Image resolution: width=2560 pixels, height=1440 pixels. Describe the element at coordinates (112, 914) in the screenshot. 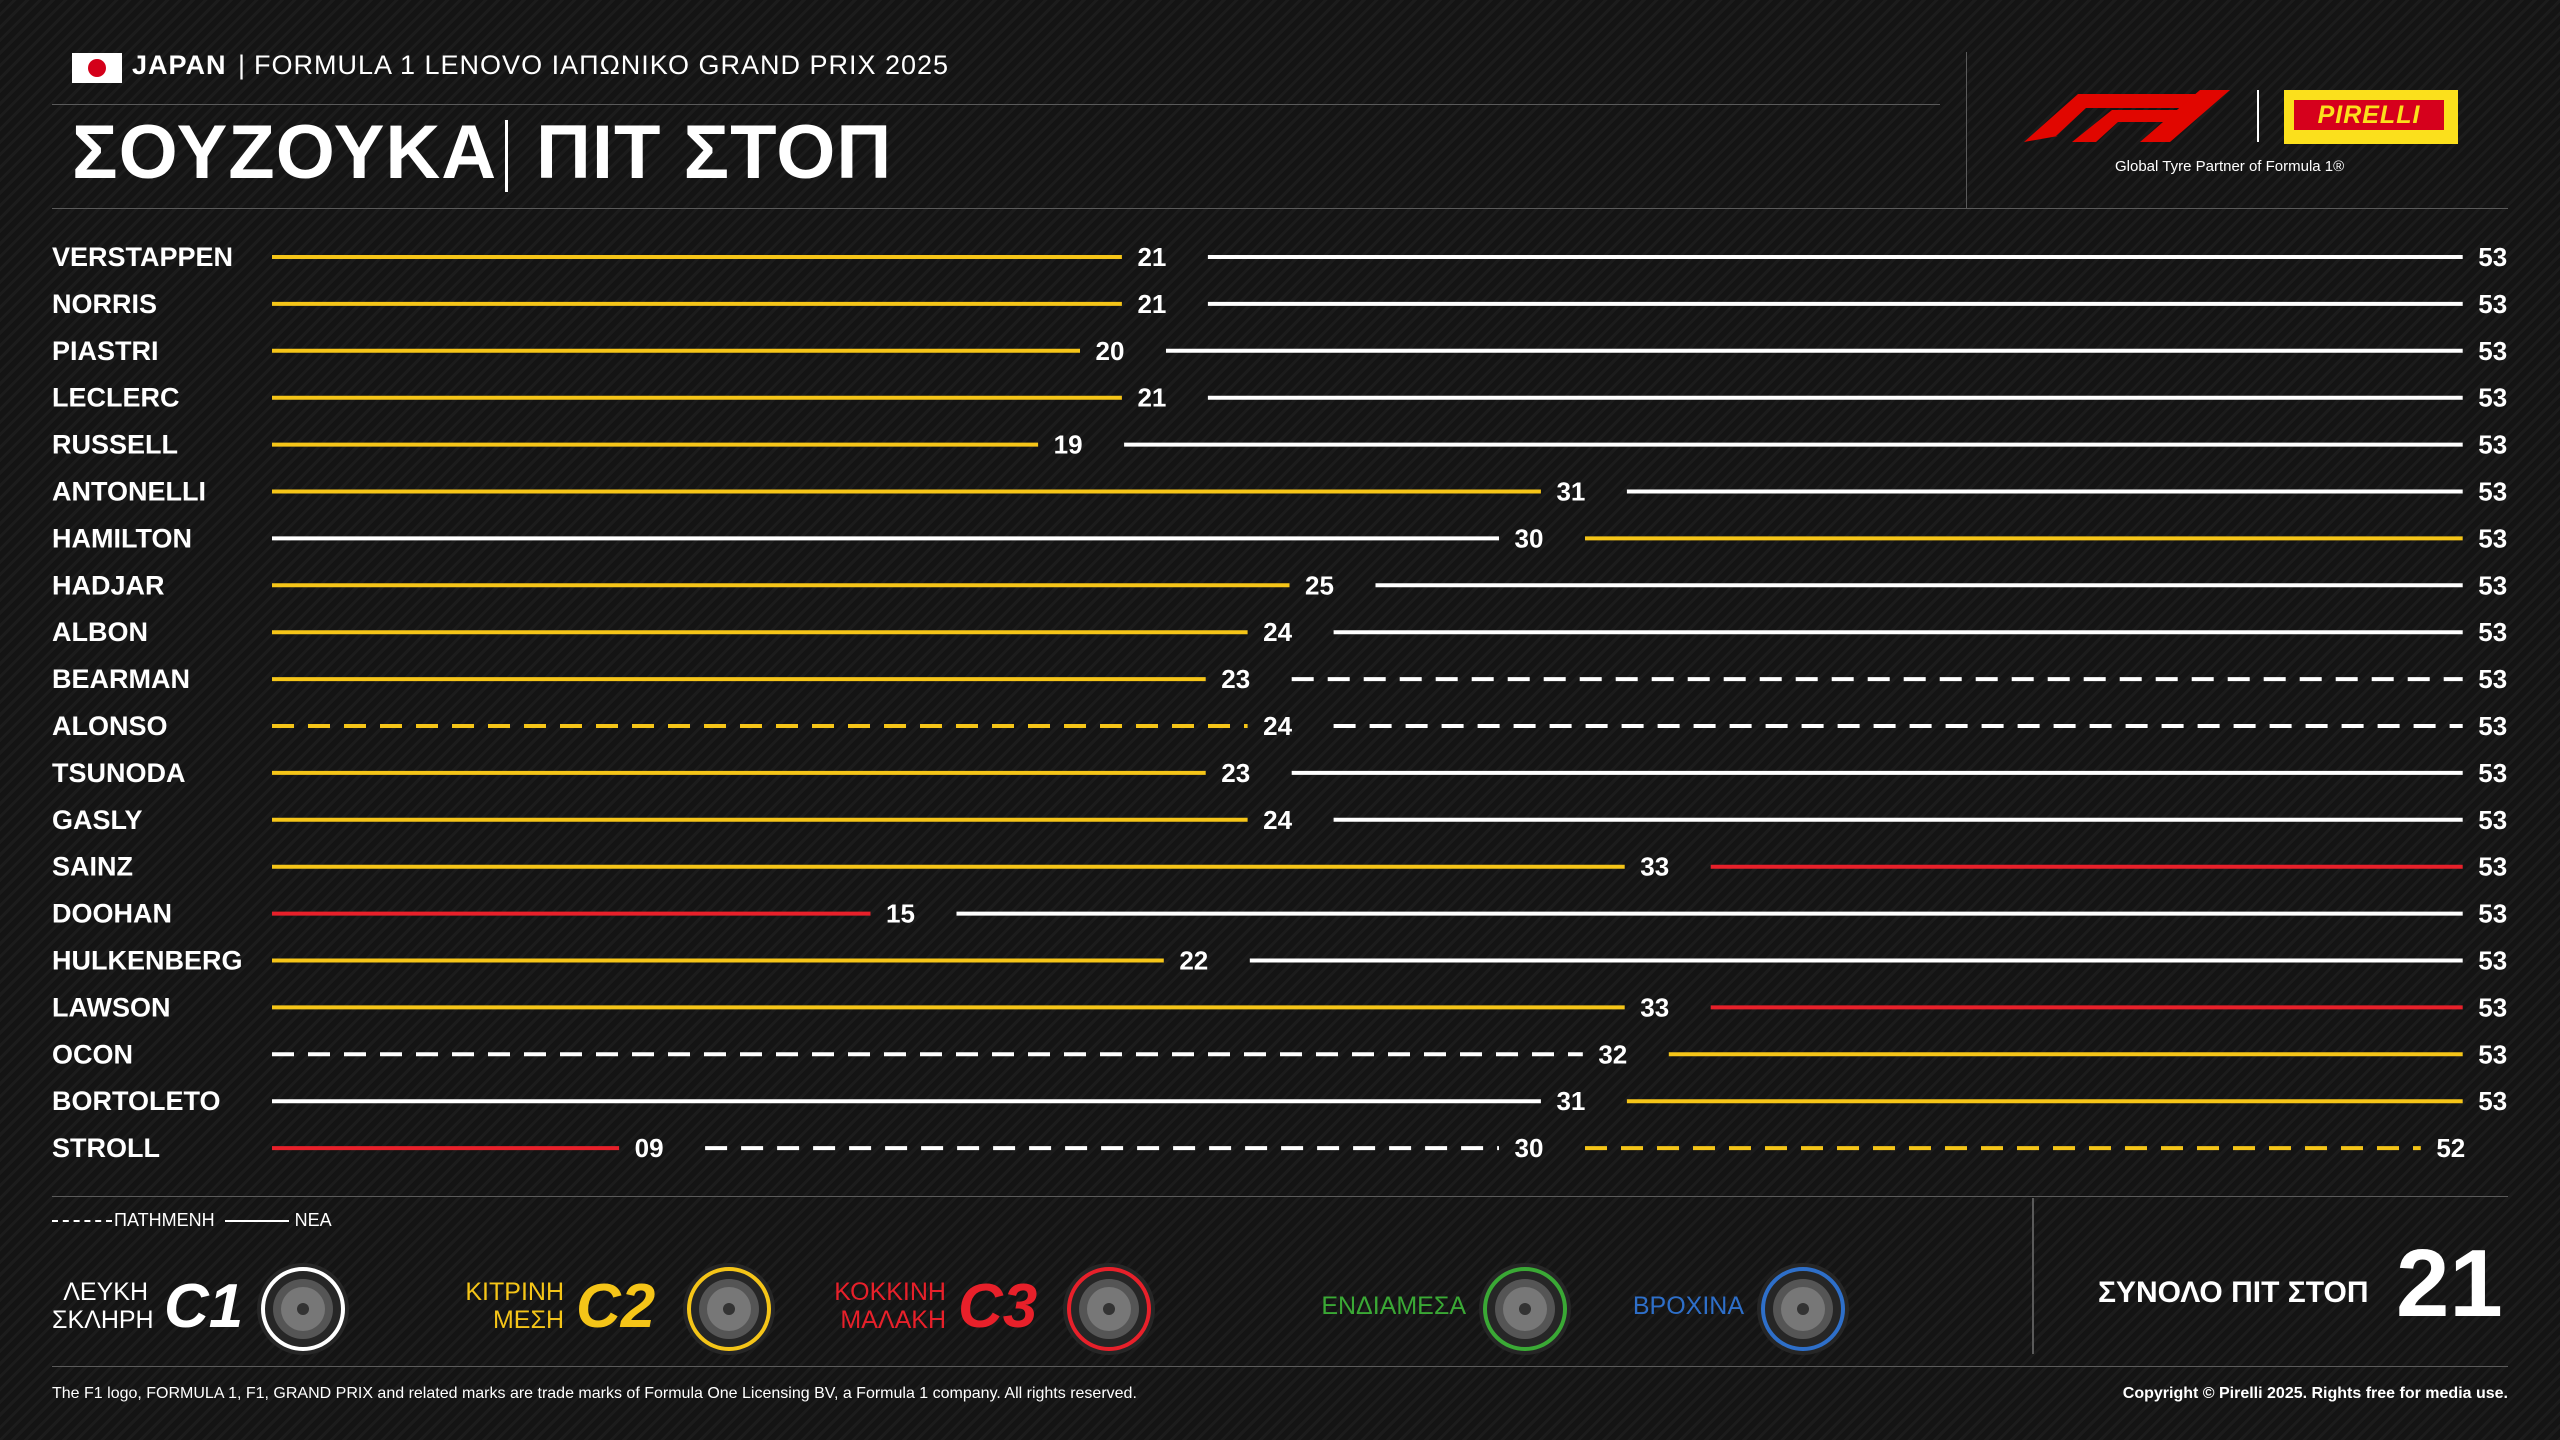

I see `driver-name: DOOHAN` at that location.